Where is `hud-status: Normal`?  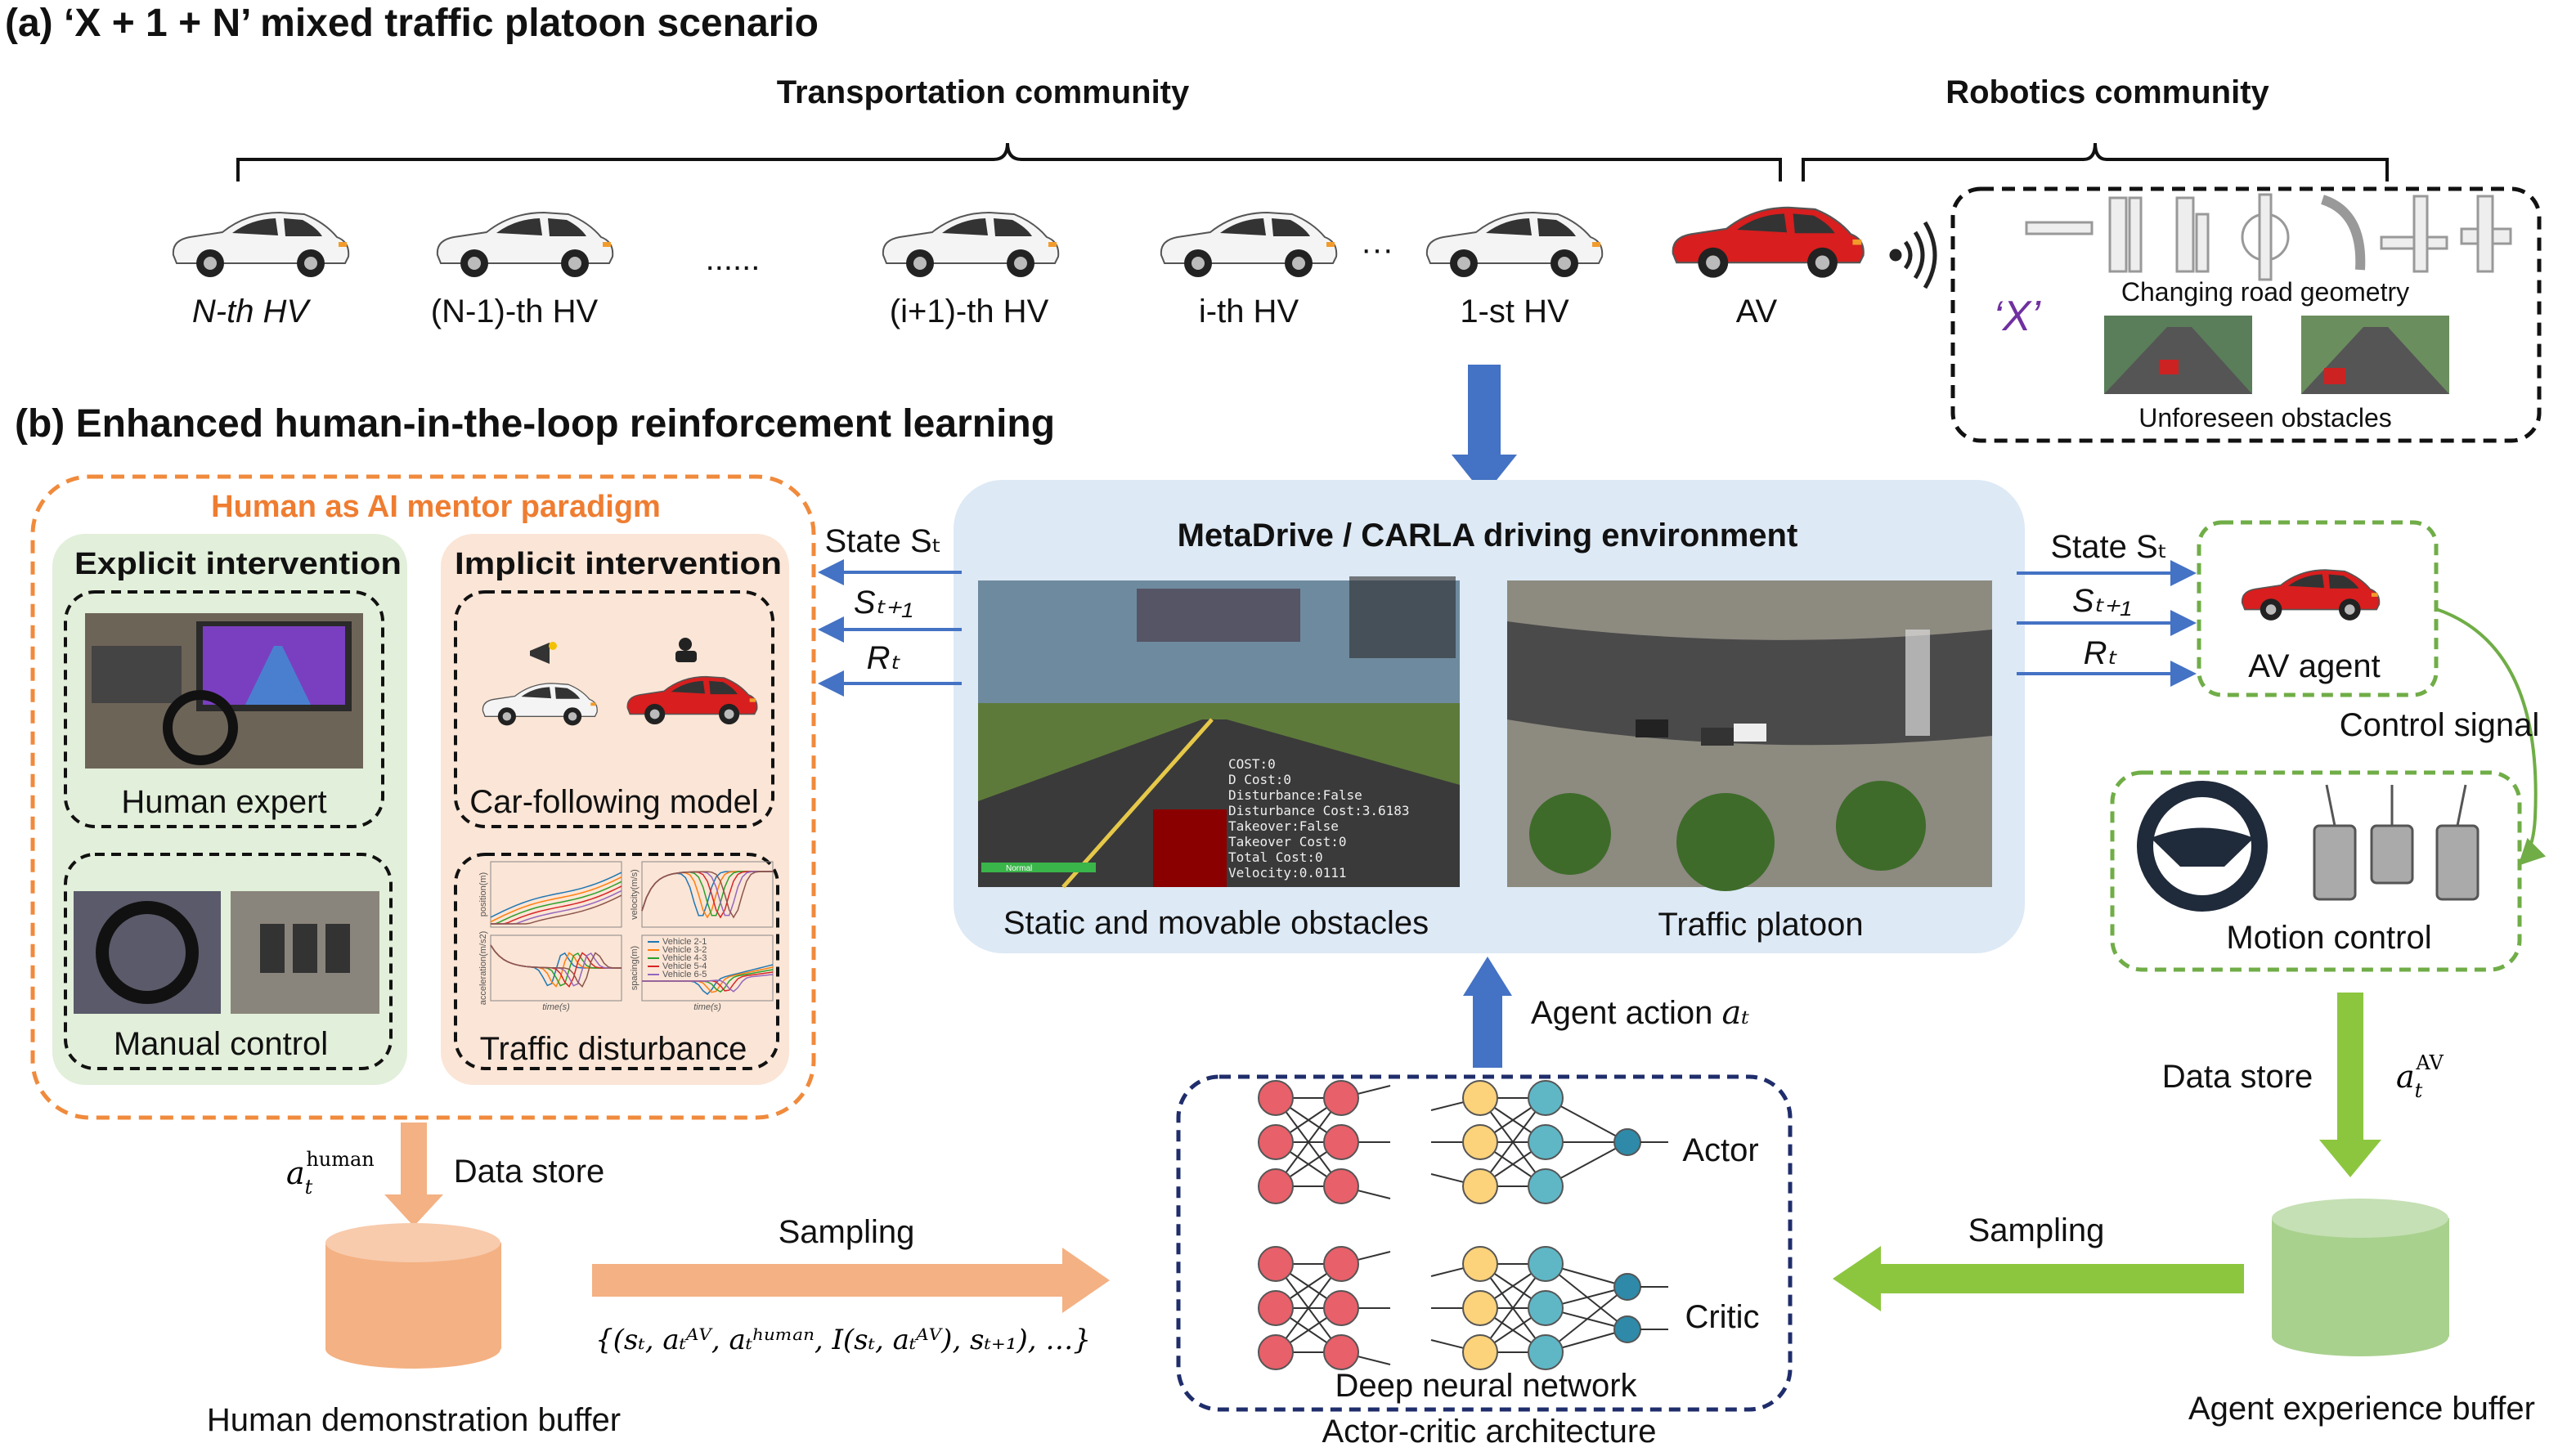
hud-status: Normal is located at coordinates (1019, 868).